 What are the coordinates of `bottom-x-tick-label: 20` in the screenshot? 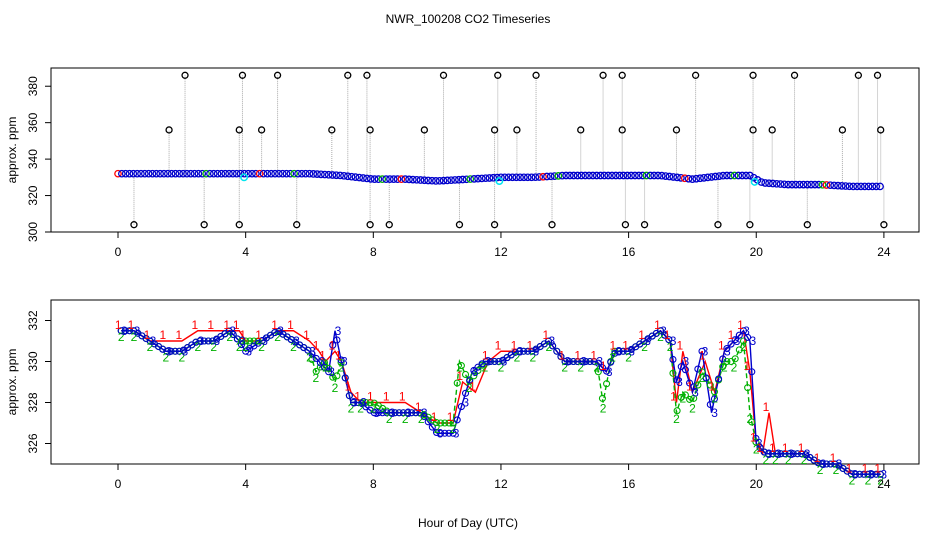 It's located at (757, 484).